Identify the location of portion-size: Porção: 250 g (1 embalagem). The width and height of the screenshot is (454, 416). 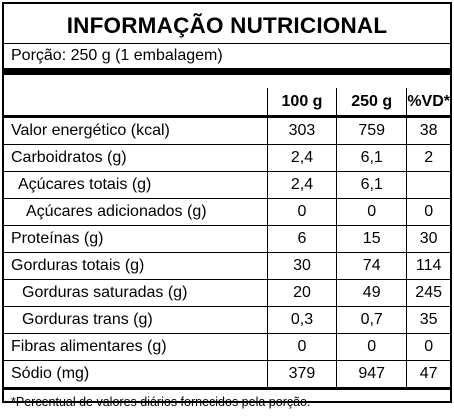
(117, 55).